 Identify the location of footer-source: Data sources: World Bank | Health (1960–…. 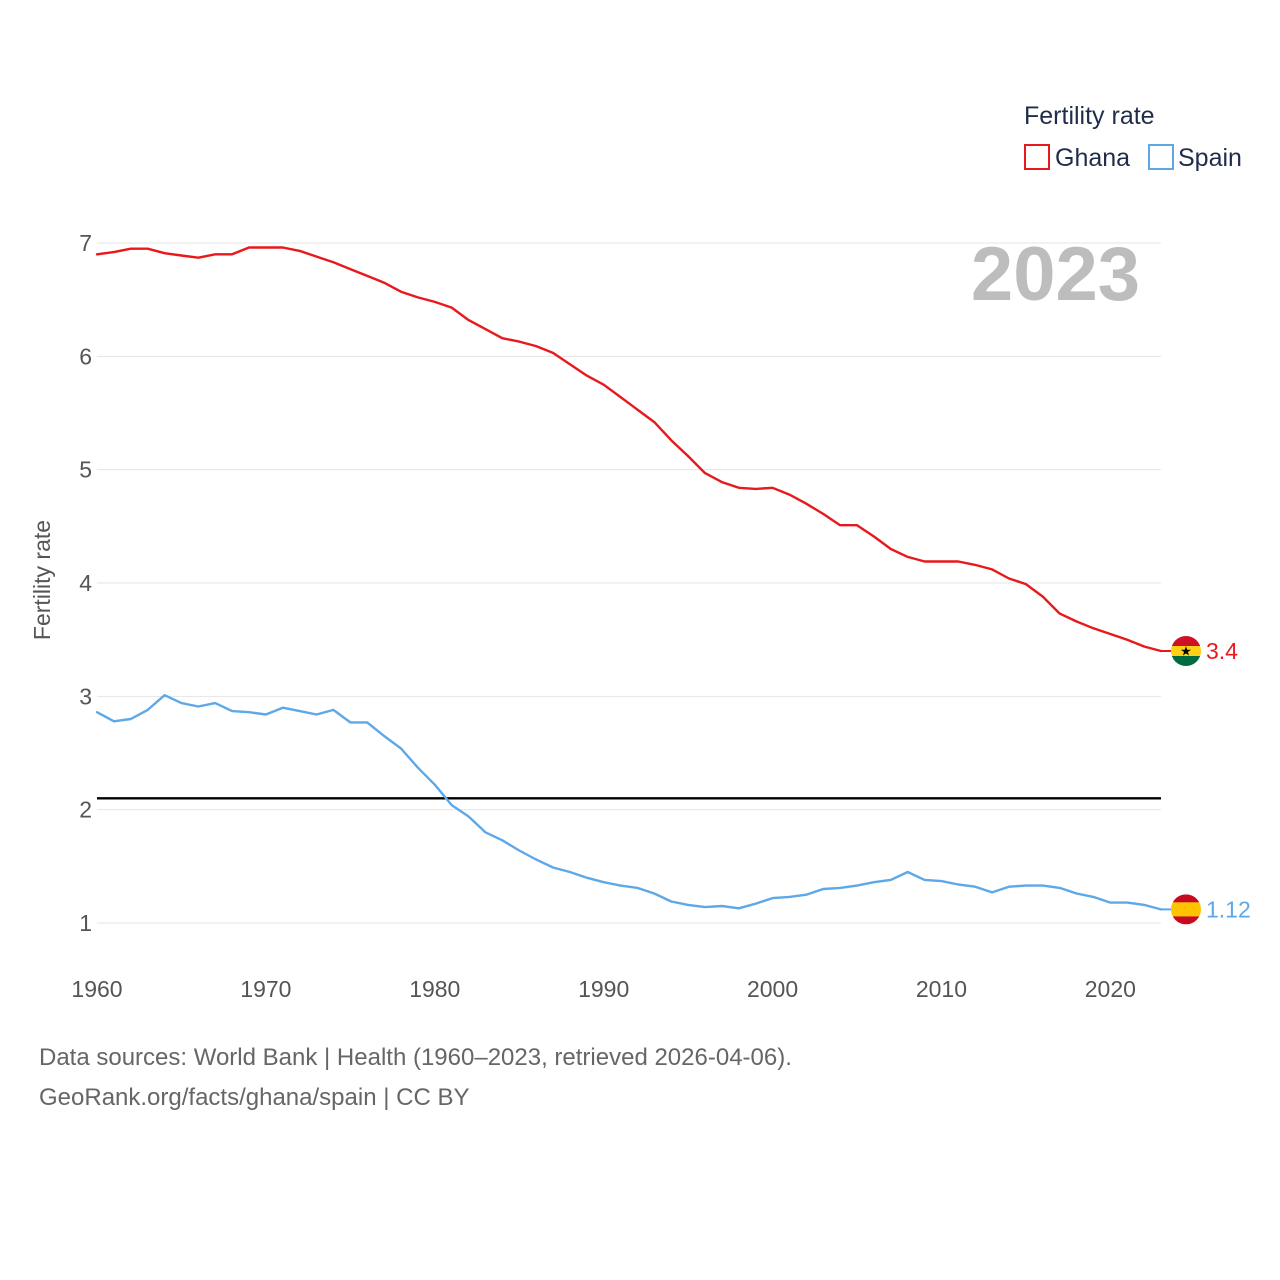
(415, 1057).